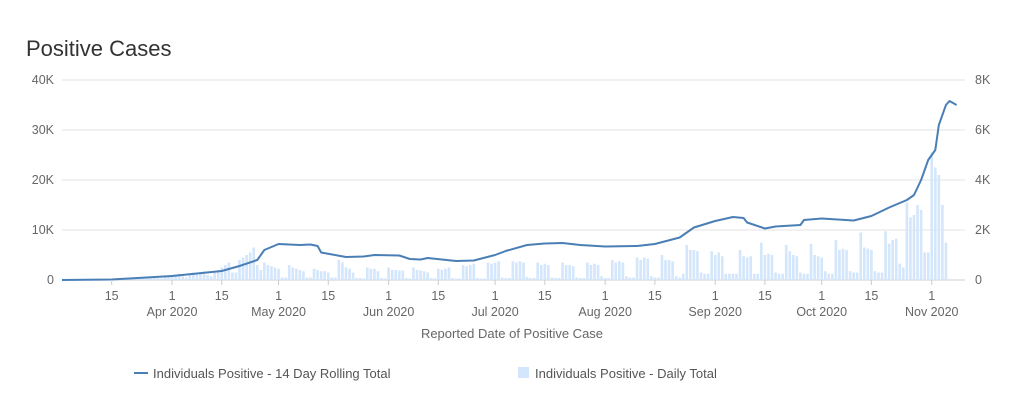 This screenshot has height=408, width=1023. Describe the element at coordinates (617, 373) in the screenshot. I see `legend-item-daily-total: Individuals Positive - Daily Total` at that location.